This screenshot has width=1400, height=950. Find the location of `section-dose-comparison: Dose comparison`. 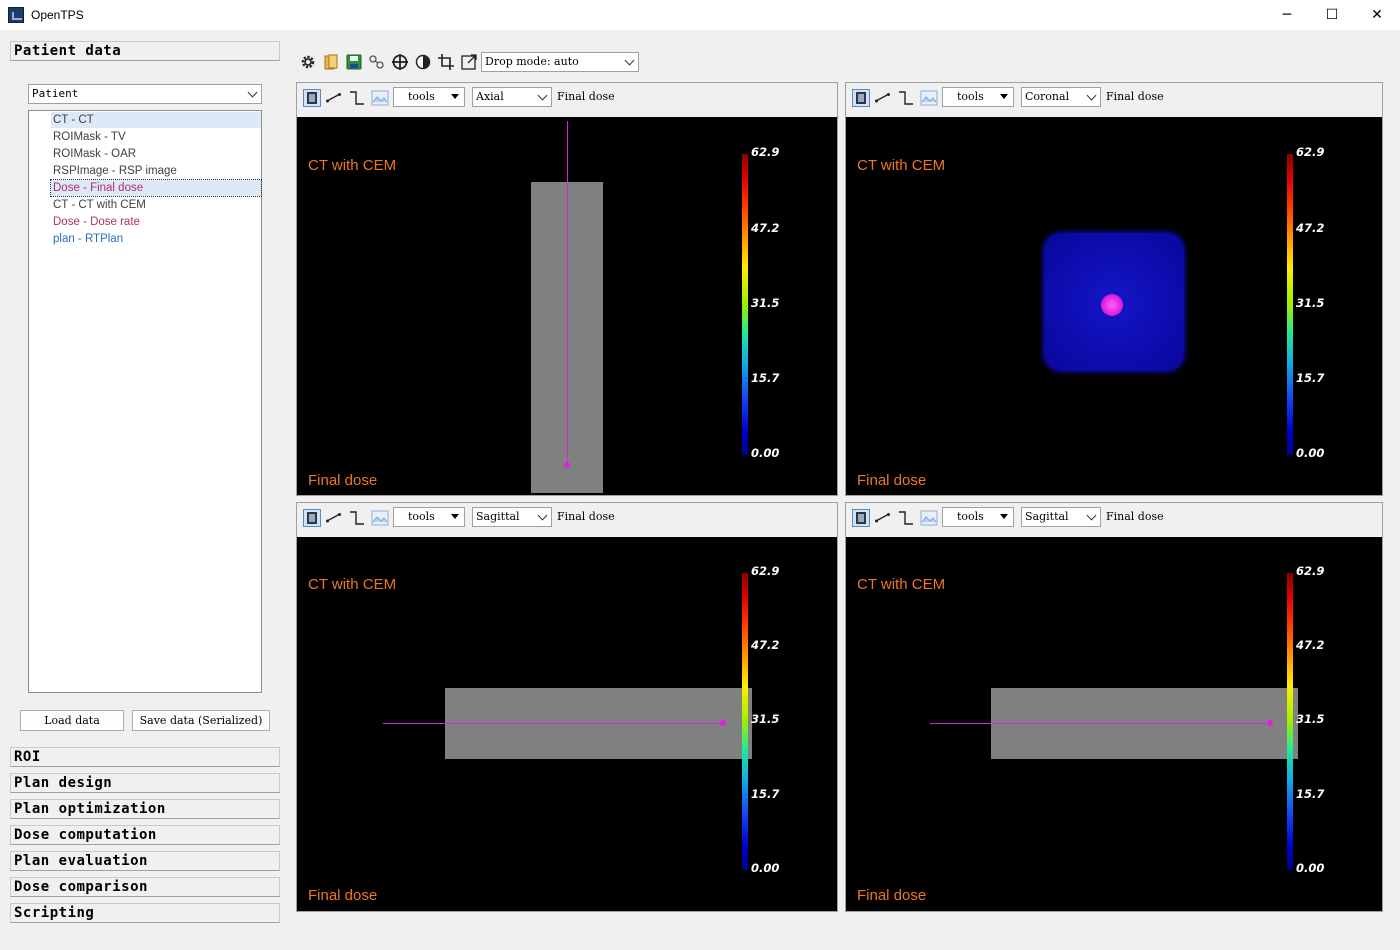

section-dose-comparison: Dose comparison is located at coordinates (145, 887).